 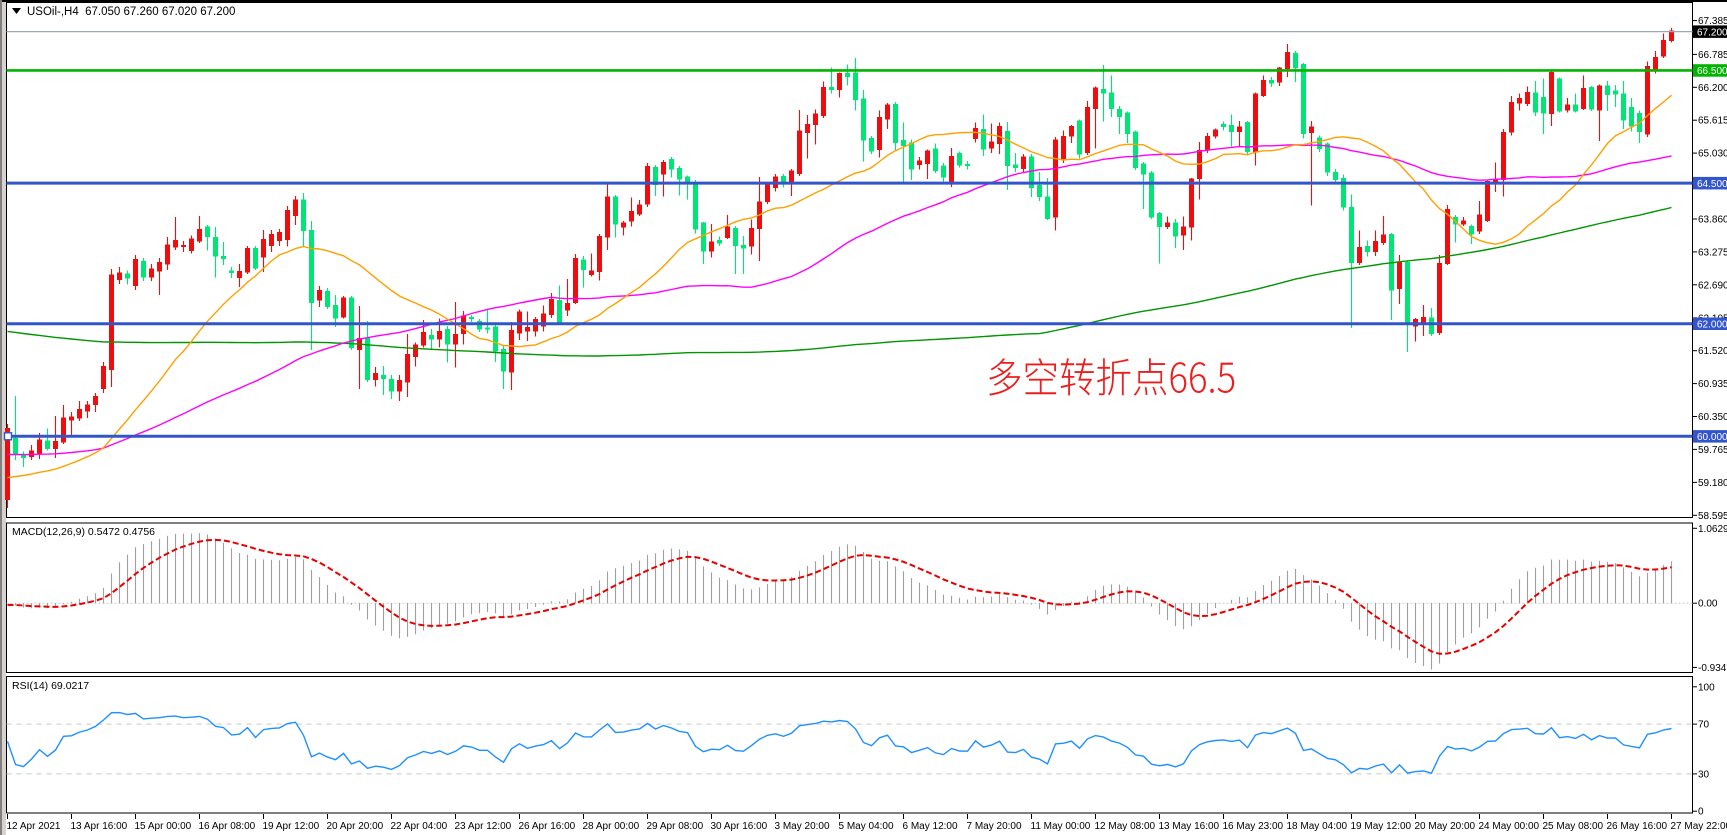 I want to click on svg-text: 64.500, so click(x=1712, y=184).